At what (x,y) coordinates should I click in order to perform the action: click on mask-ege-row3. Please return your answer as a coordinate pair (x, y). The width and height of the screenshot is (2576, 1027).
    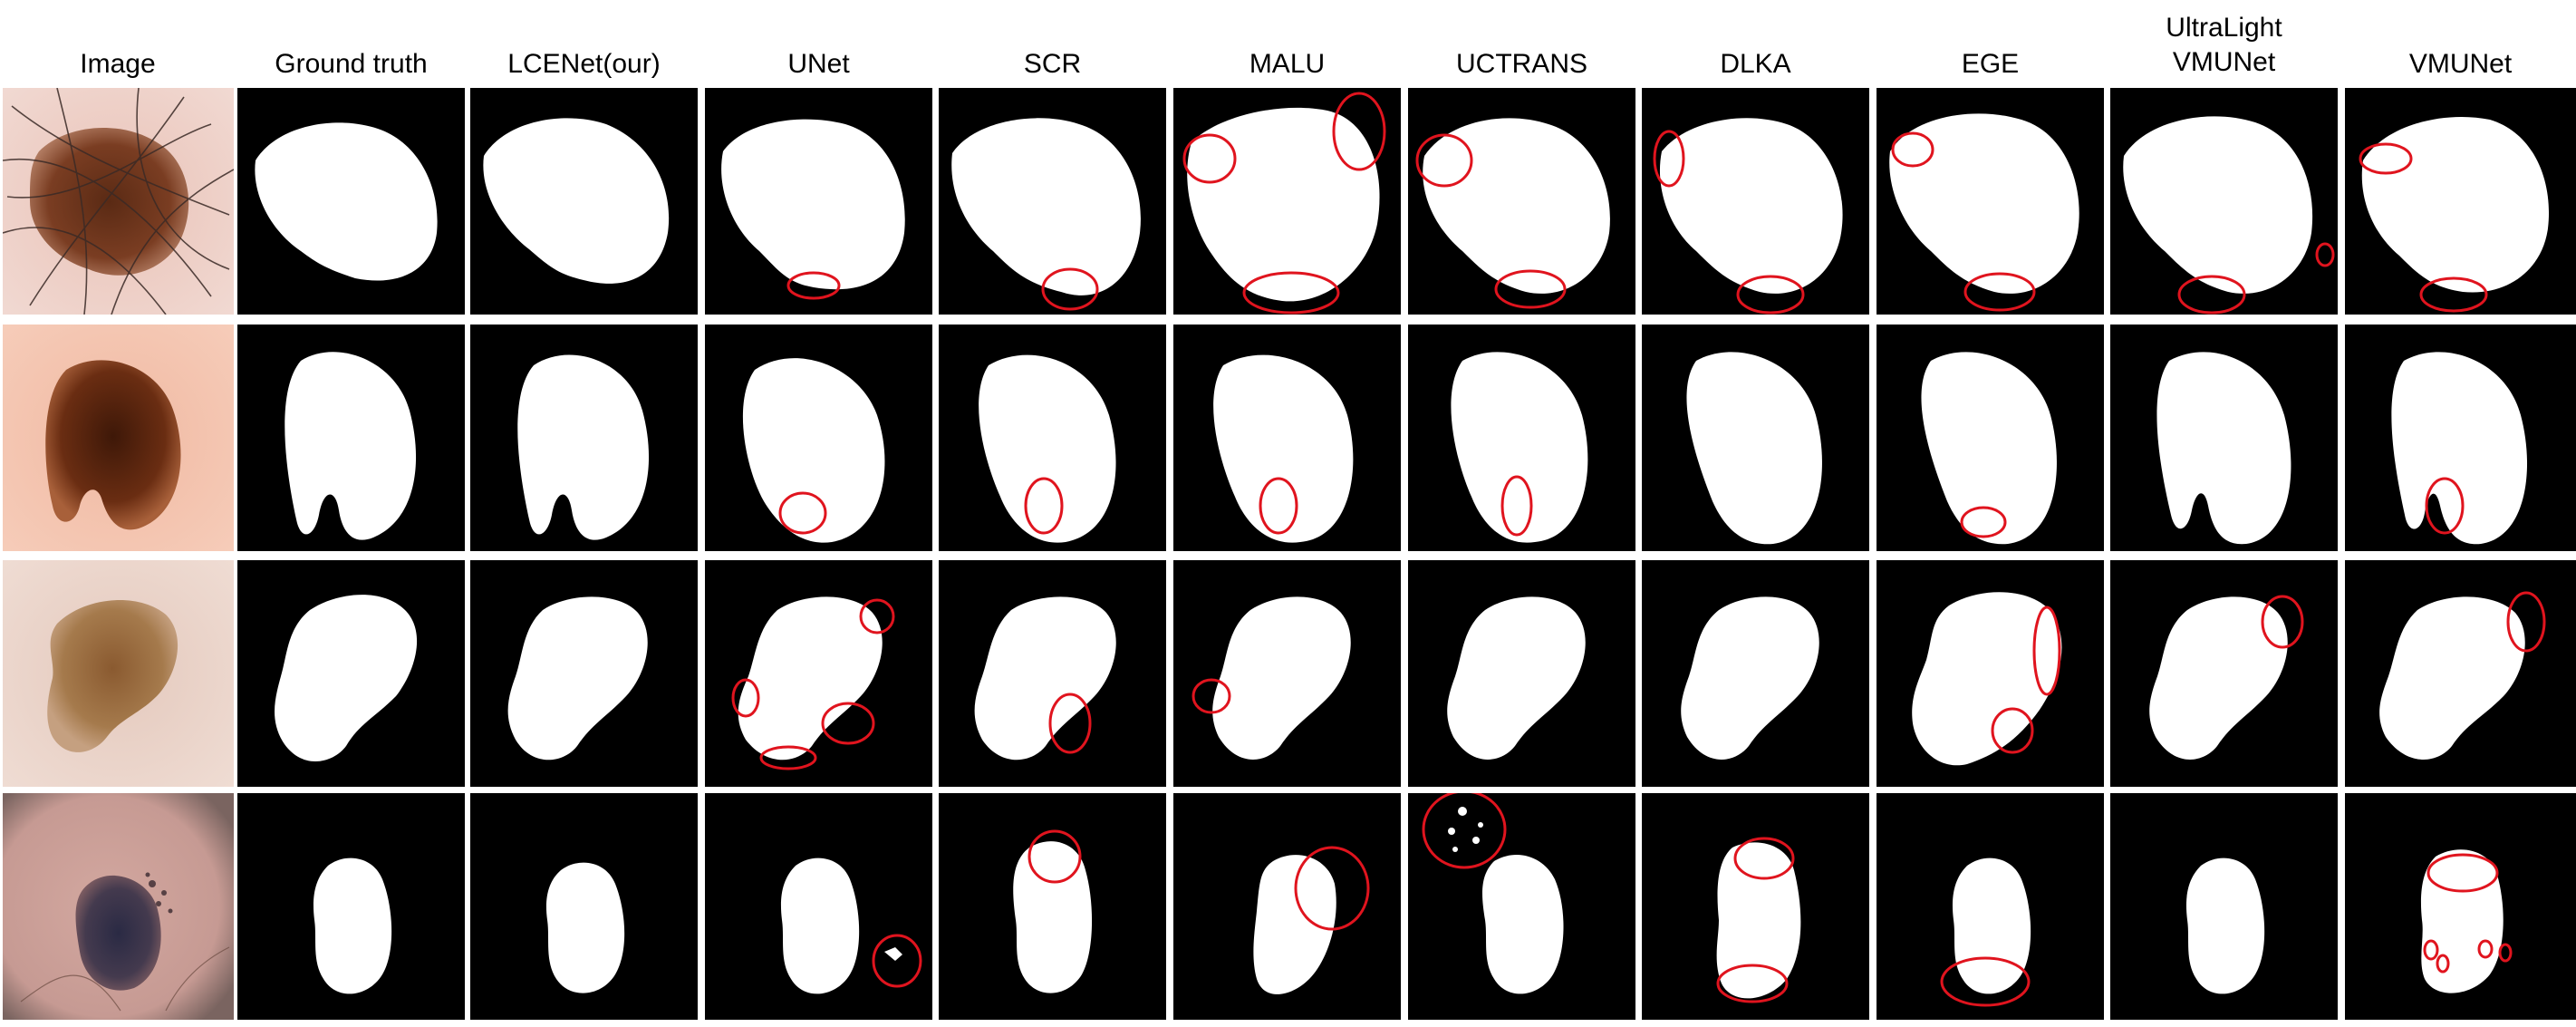
    Looking at the image, I should click on (1990, 674).